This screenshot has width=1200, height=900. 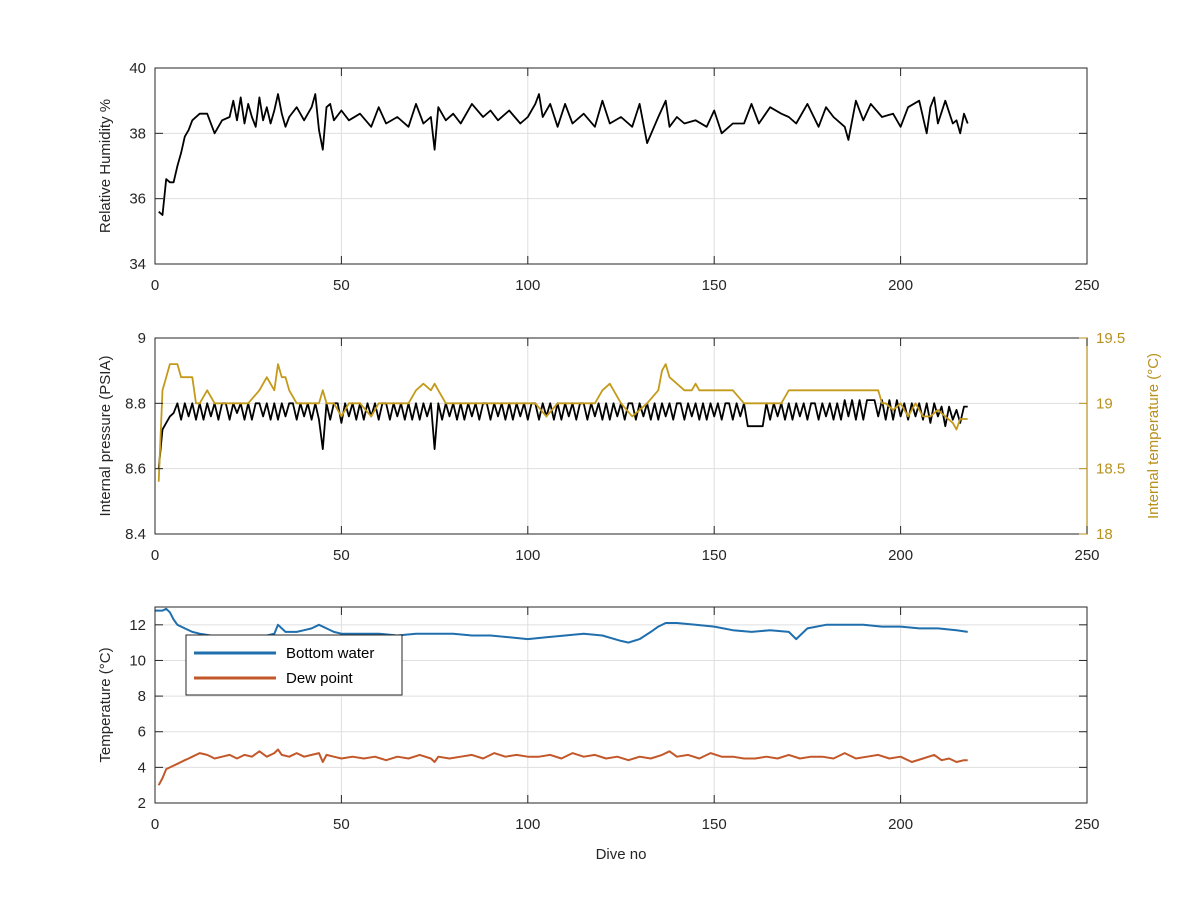 What do you see at coordinates (563, 154) in the screenshot?
I see `humidity-series-line` at bounding box center [563, 154].